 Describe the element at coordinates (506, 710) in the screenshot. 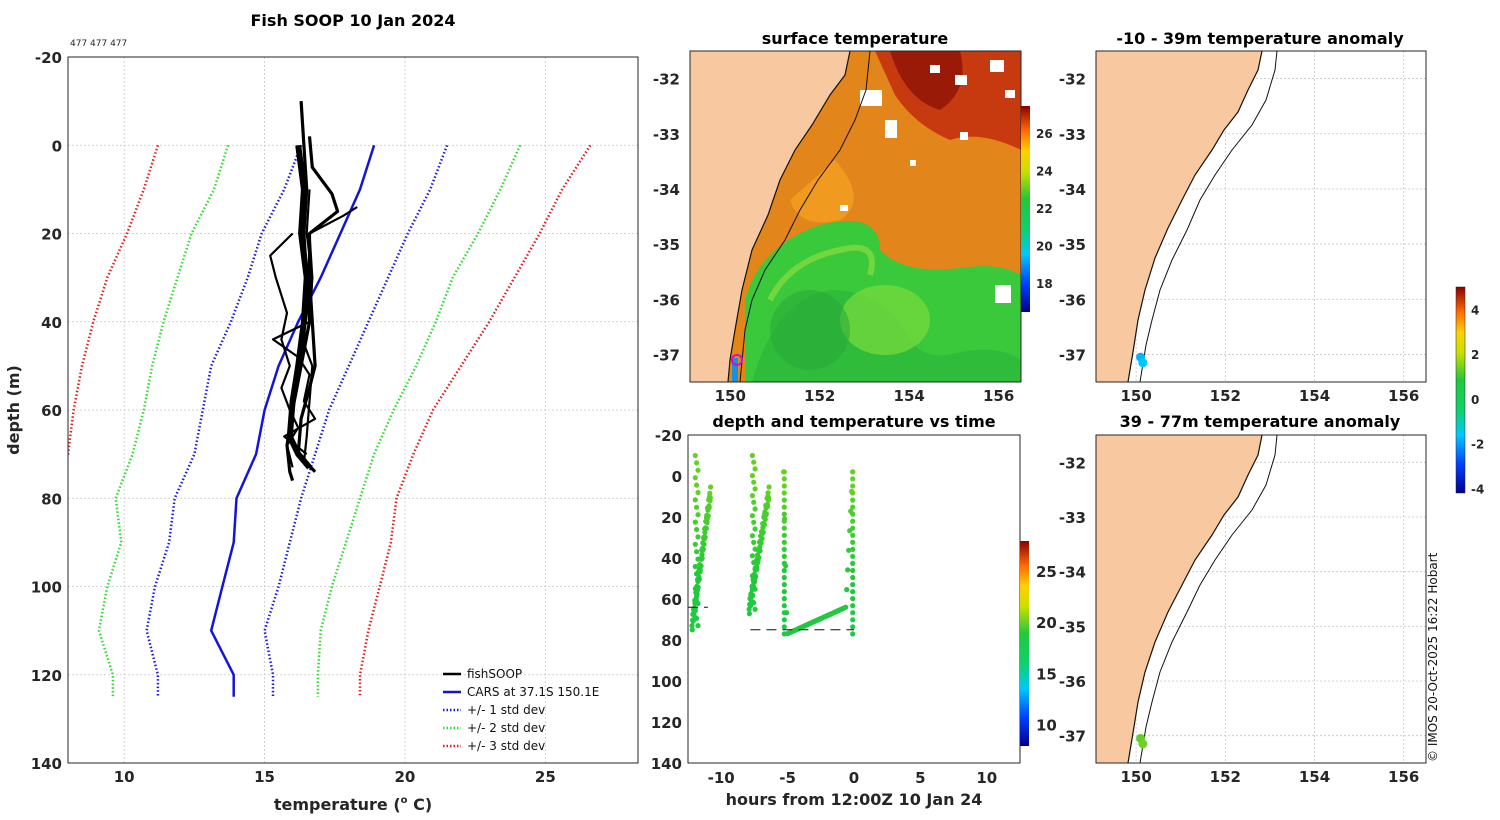

I see `legend-label-sd1: +/- 1 std dev` at that location.